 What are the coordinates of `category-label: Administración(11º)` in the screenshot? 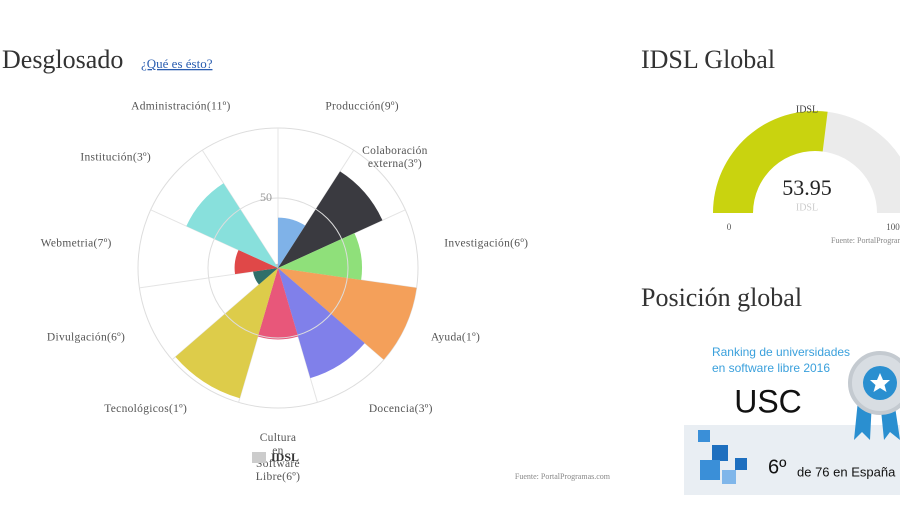 It's located at (181, 106).